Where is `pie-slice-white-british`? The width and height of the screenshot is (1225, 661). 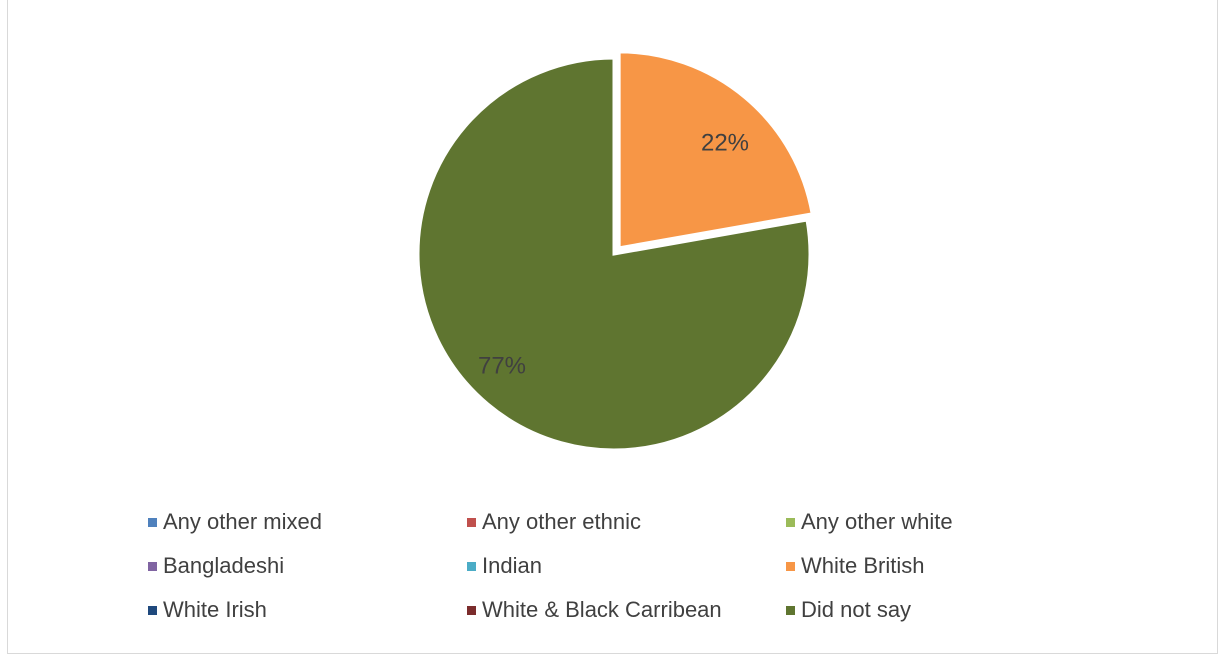 pie-slice-white-british is located at coordinates (715, 150).